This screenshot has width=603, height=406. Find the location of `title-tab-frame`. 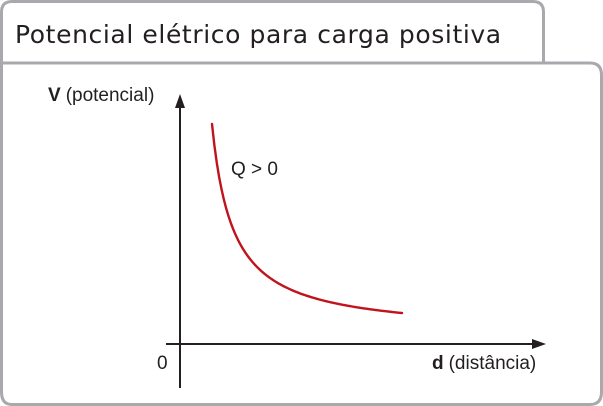

title-tab-frame is located at coordinates (272, 31).